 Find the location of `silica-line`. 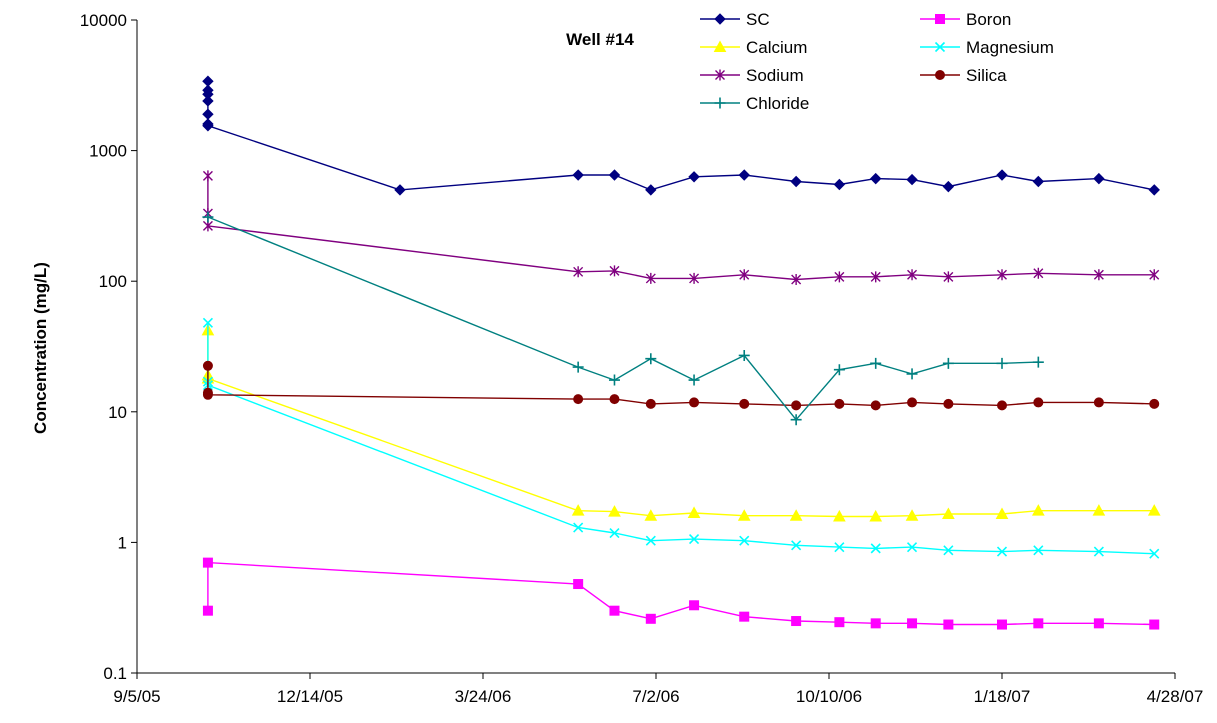

silica-line is located at coordinates (681, 386).